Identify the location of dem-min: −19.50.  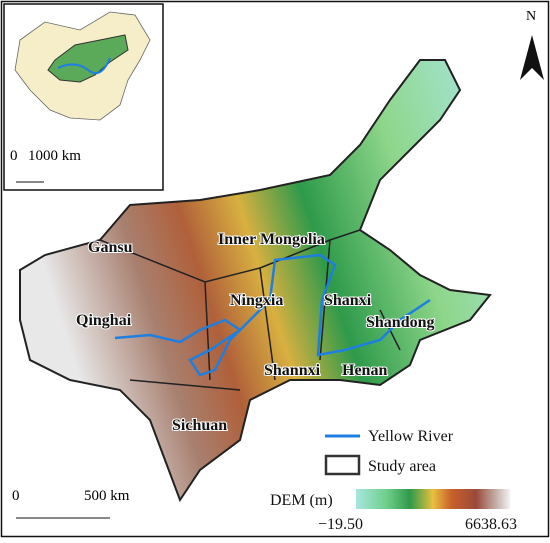
(340, 524).